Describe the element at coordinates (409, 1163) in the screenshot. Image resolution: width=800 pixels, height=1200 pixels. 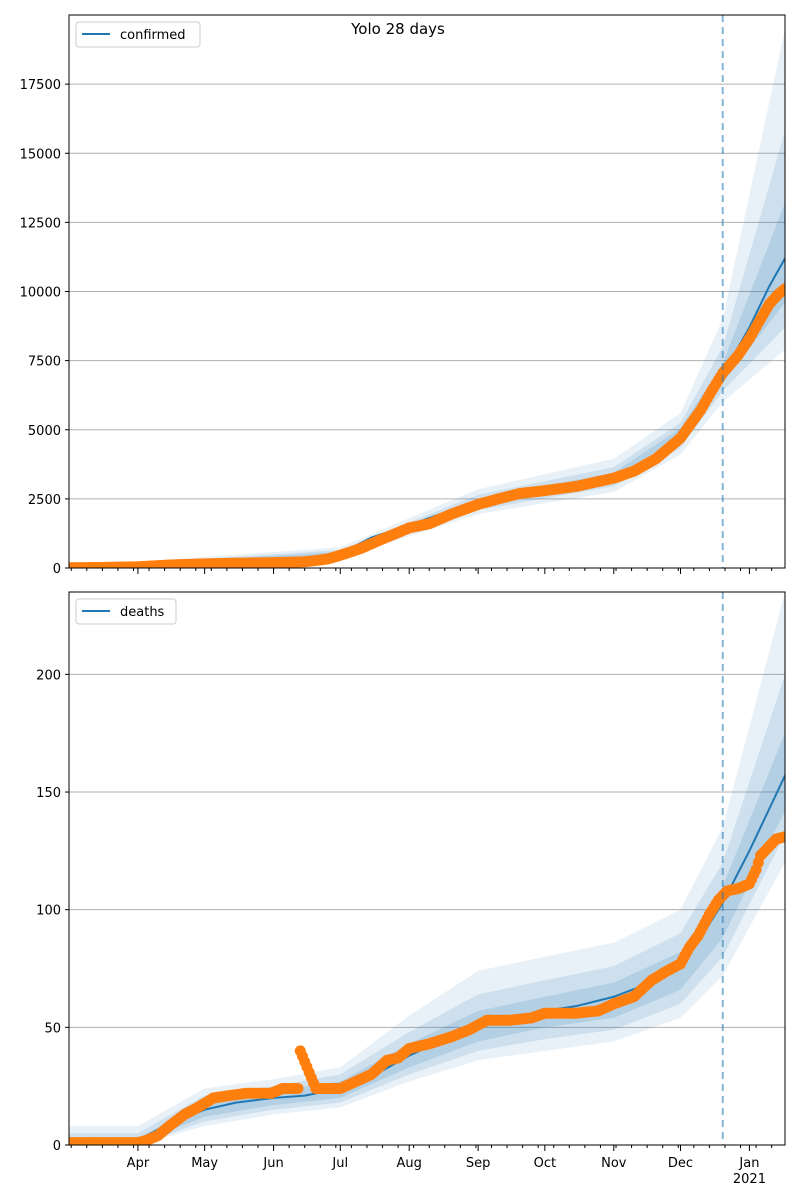
I see `x-tick-label: Aug` at that location.